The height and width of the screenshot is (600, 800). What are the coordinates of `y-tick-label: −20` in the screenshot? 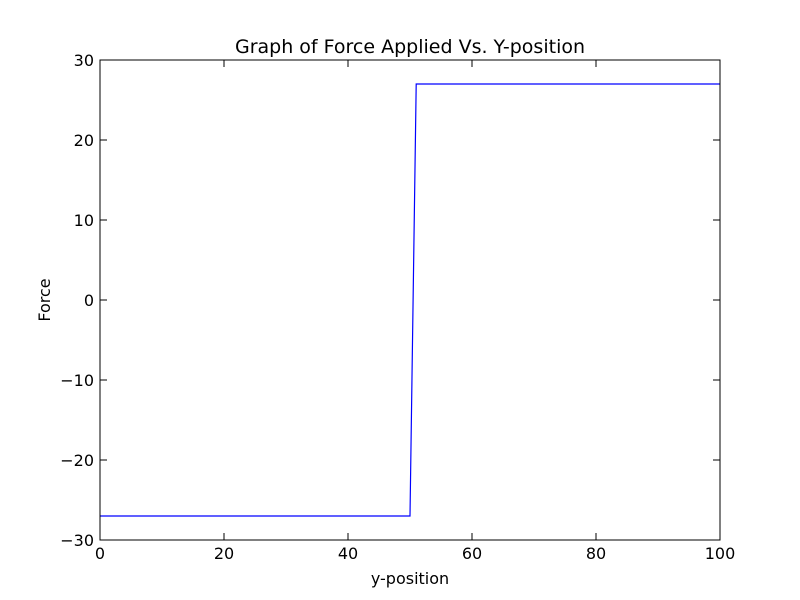 It's located at (77, 460).